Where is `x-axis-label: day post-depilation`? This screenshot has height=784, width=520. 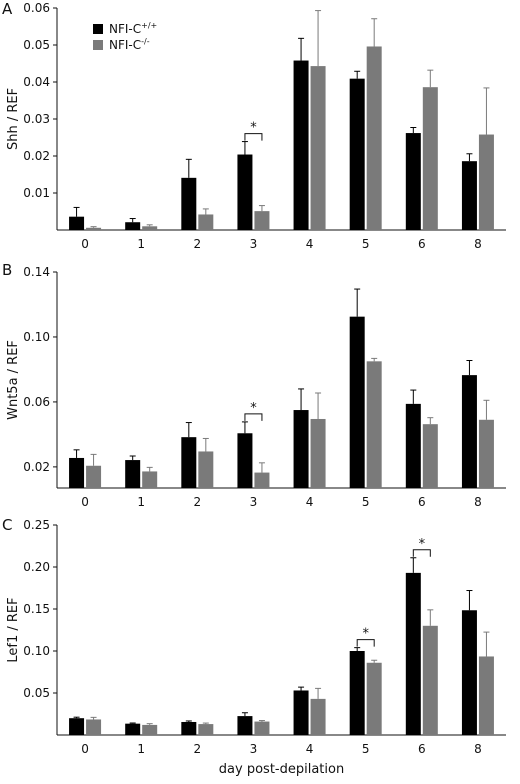
x-axis-label: day post-depilation is located at coordinates (281, 769).